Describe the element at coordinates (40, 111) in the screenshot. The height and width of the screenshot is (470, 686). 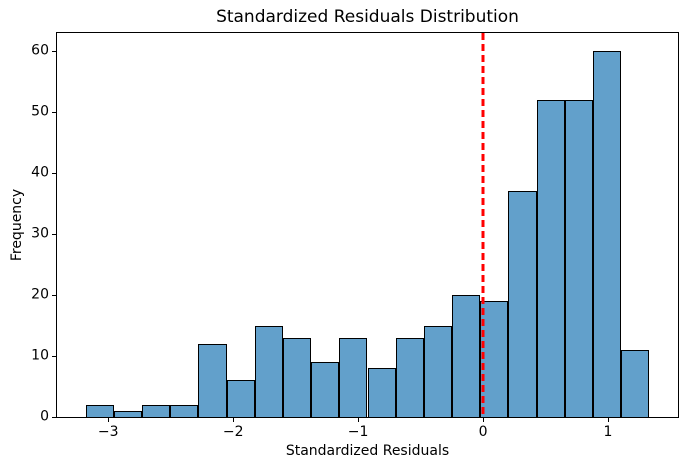
I see `y-tick-label: 50` at that location.